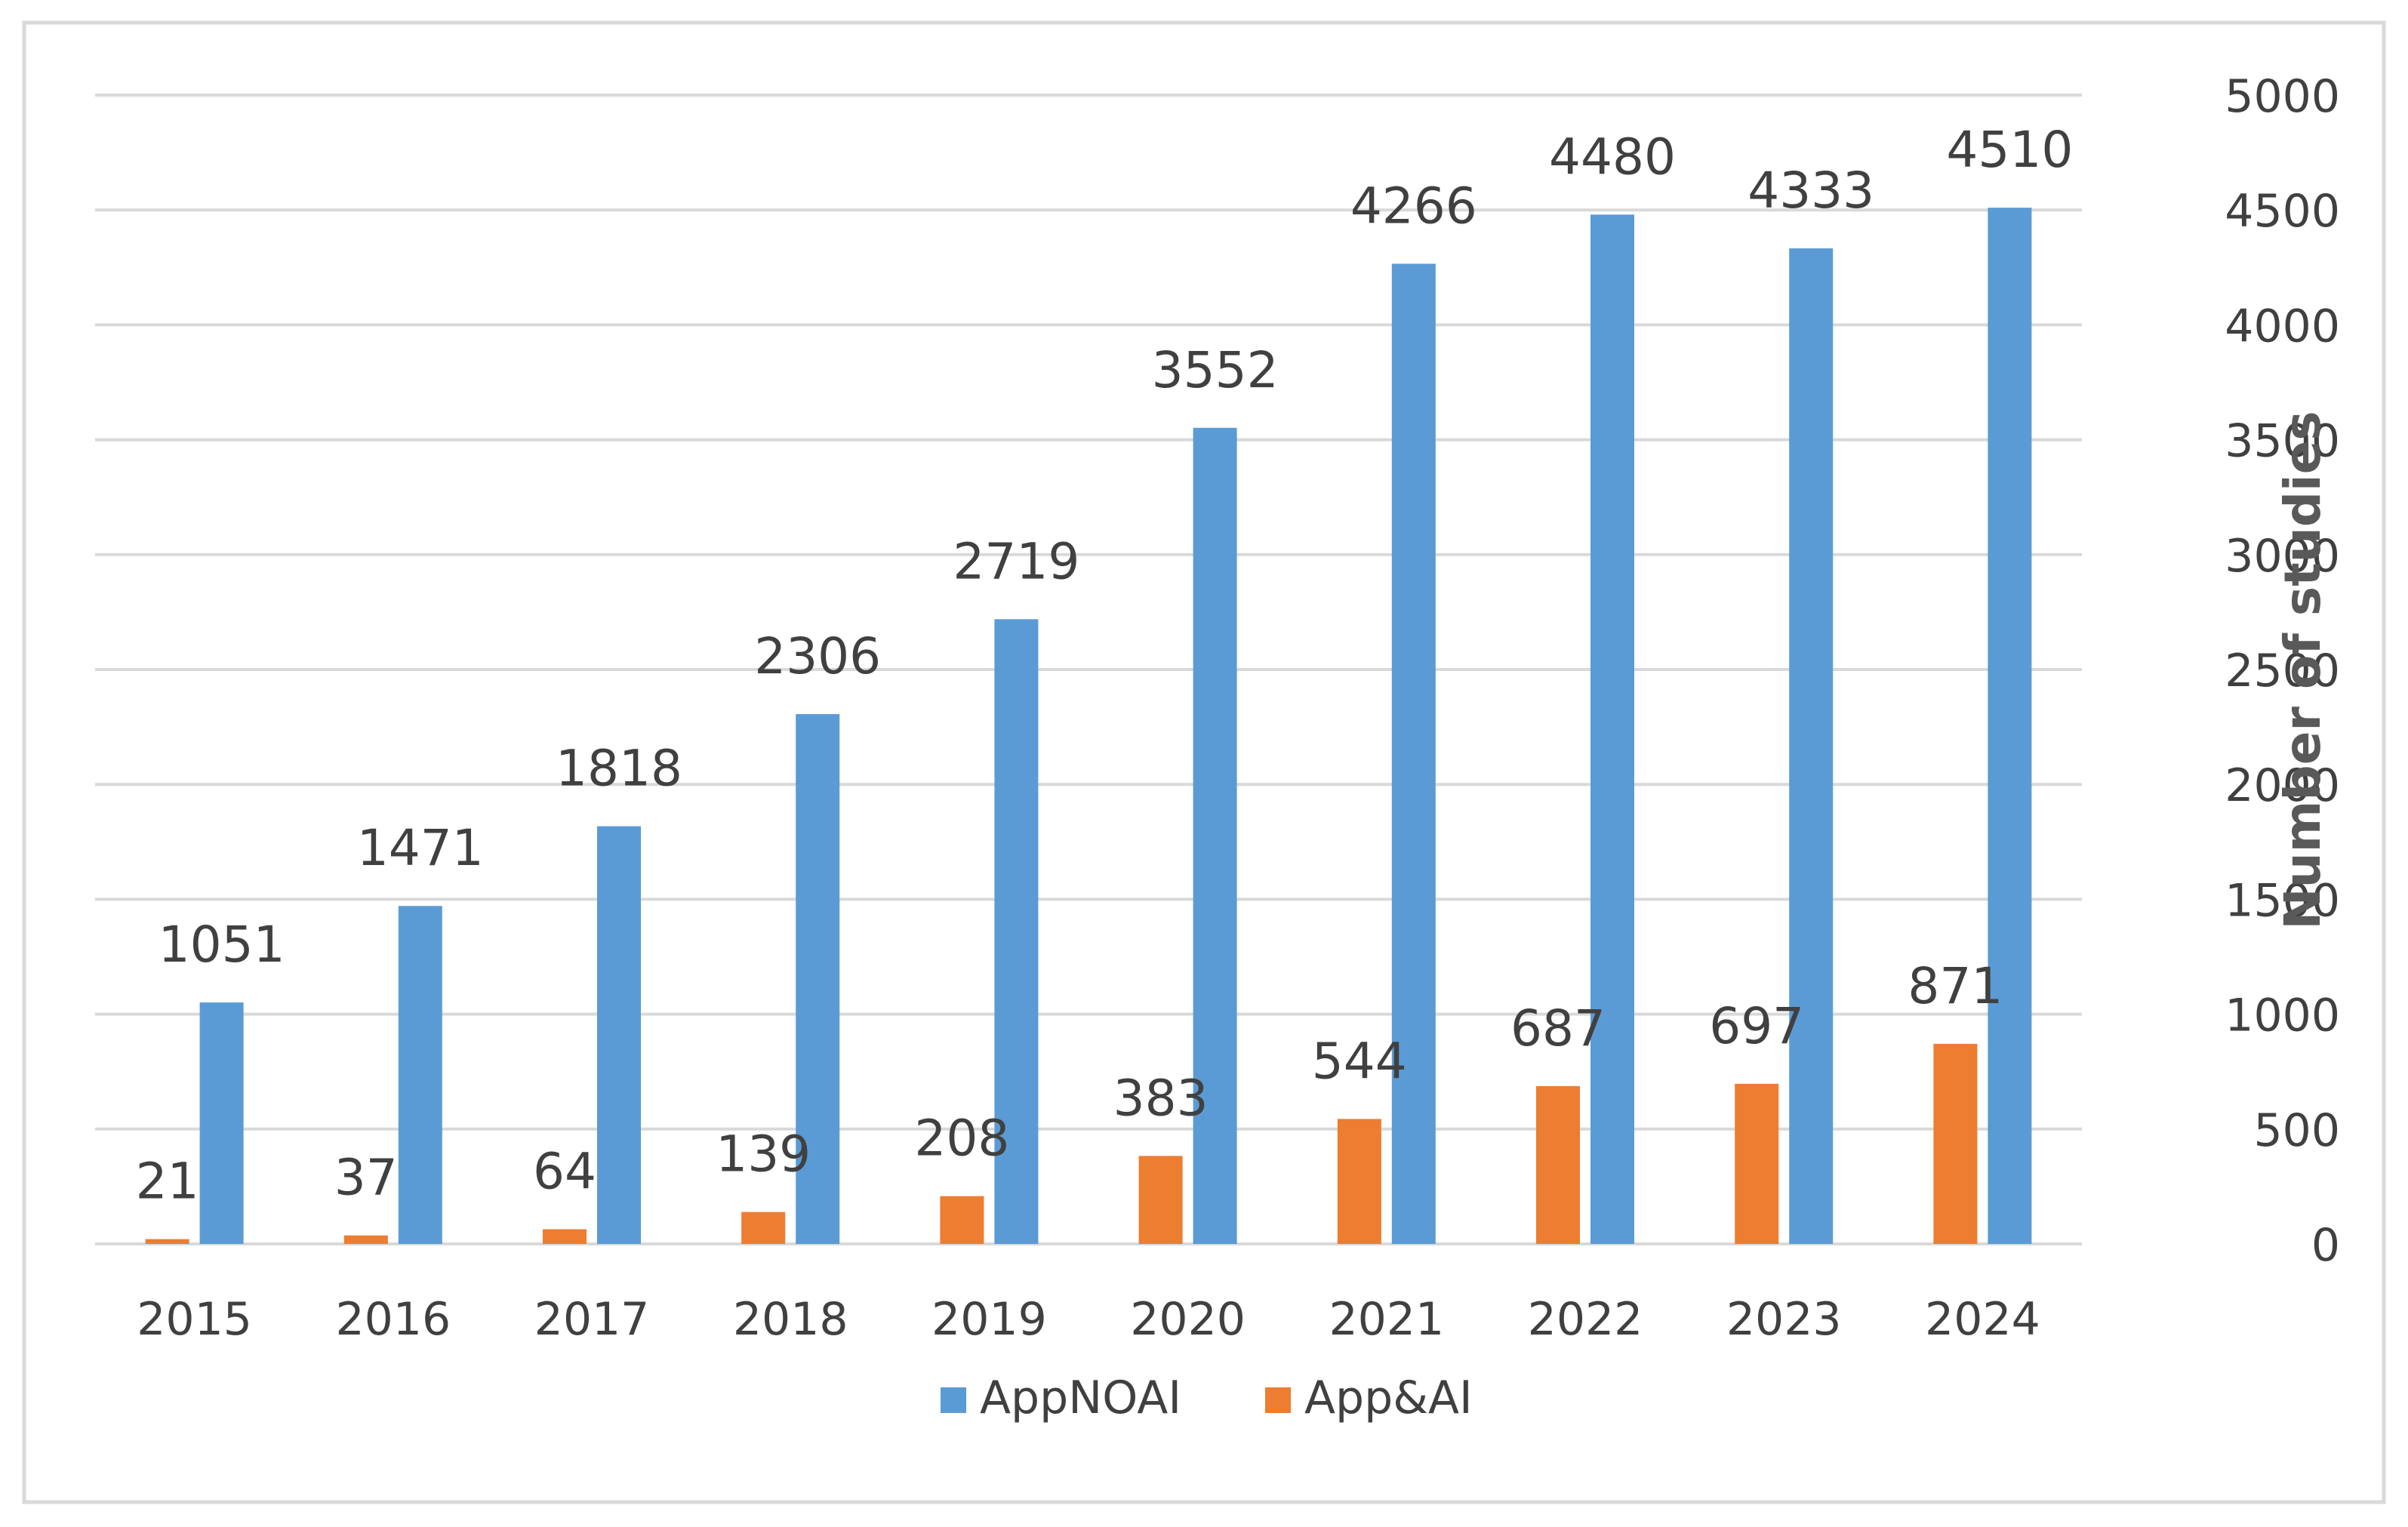 This screenshot has height=1527, width=2408. I want to click on x-tick-label: 2017, so click(592, 1319).